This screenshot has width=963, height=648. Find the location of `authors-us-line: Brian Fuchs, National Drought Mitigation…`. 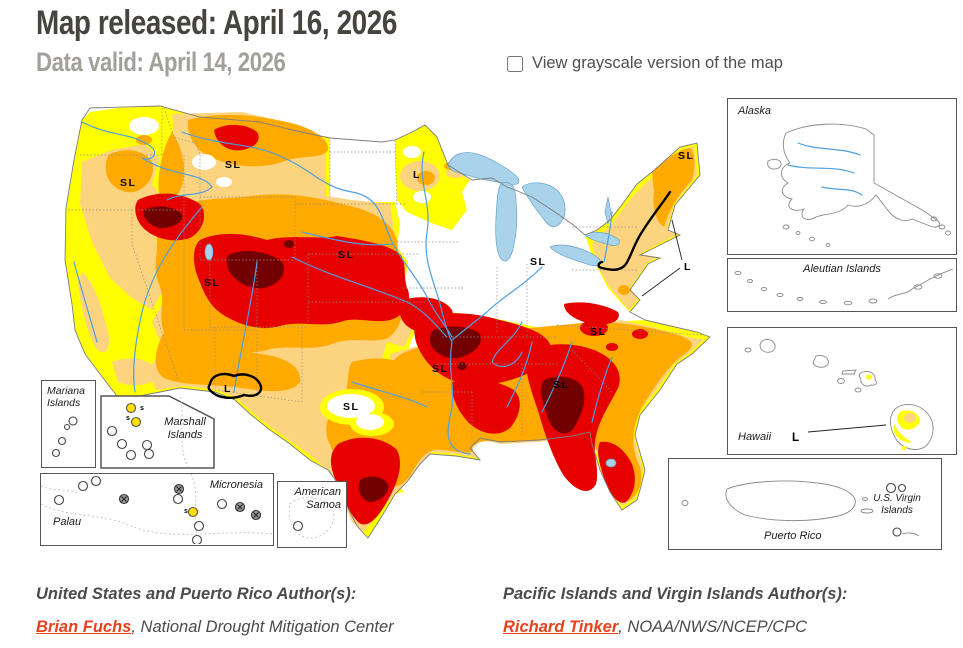

authors-us-line: Brian Fuchs, National Drought Mitigation… is located at coordinates (215, 627).